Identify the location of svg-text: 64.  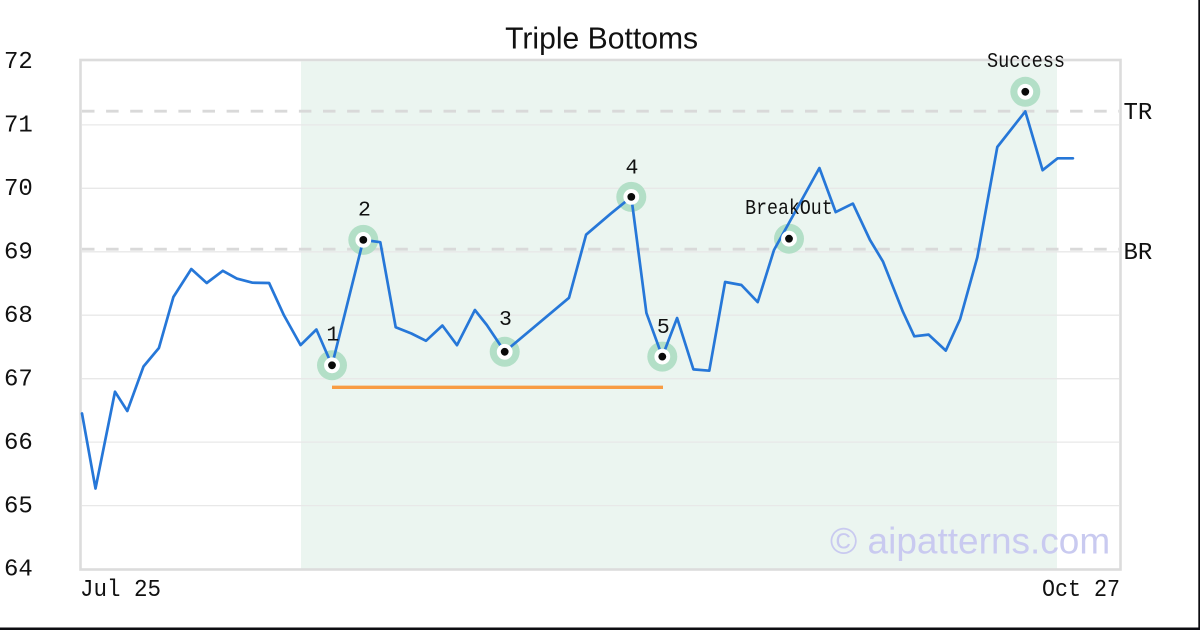
(18, 570).